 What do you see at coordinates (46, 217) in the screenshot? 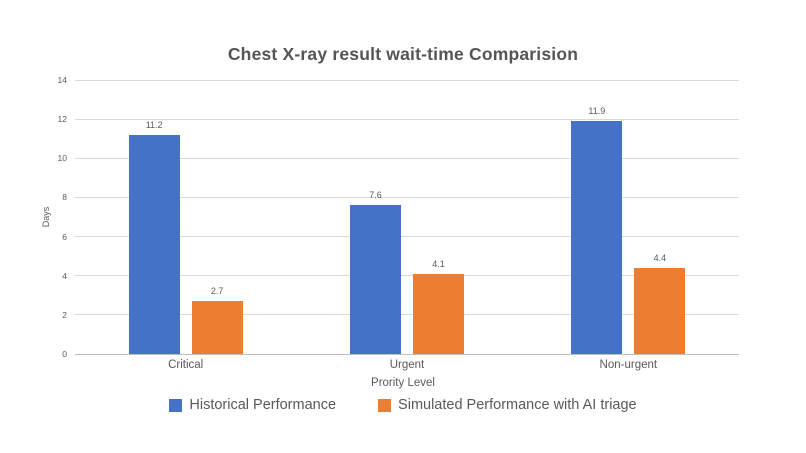
I see `y-axis-title: Days` at bounding box center [46, 217].